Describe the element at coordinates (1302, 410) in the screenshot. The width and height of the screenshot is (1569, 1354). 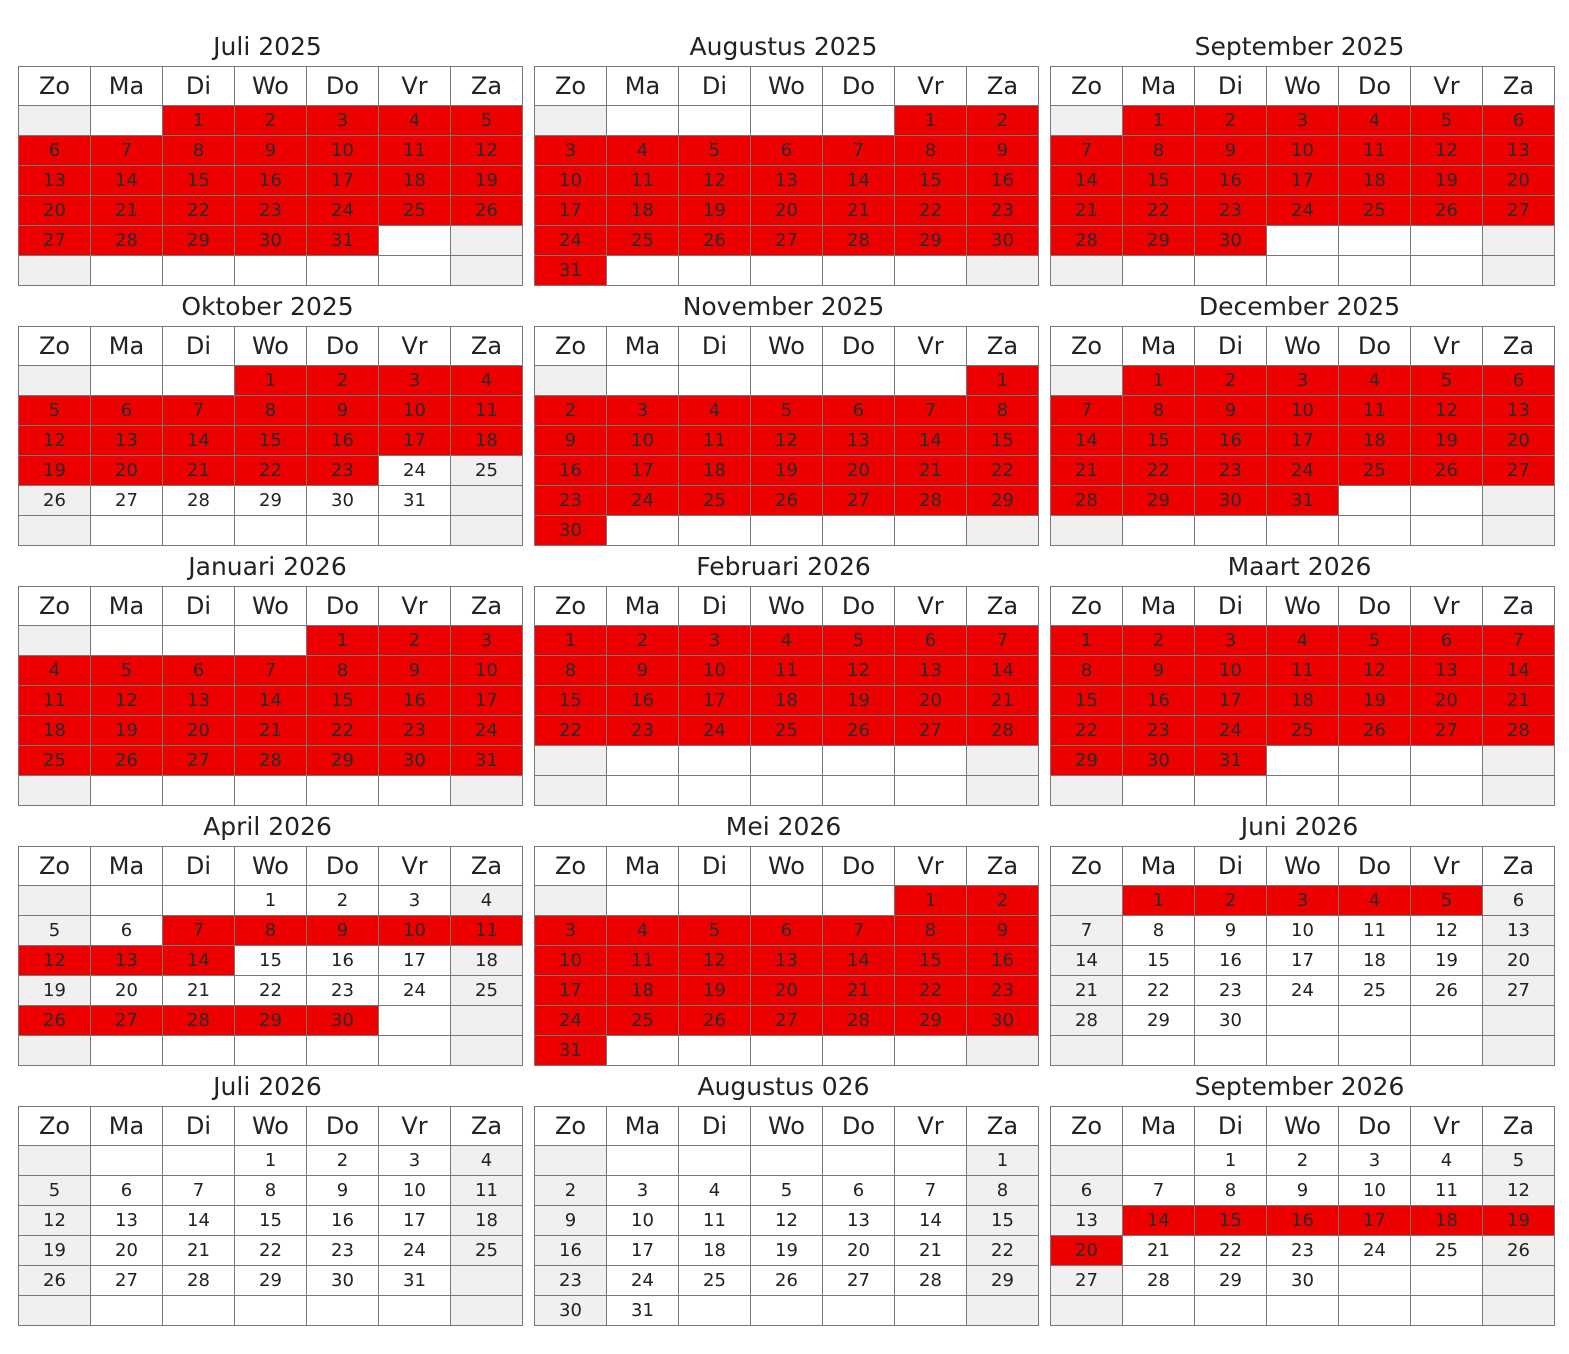
I see `week-row: 7 8 9 10 11 12 13` at that location.